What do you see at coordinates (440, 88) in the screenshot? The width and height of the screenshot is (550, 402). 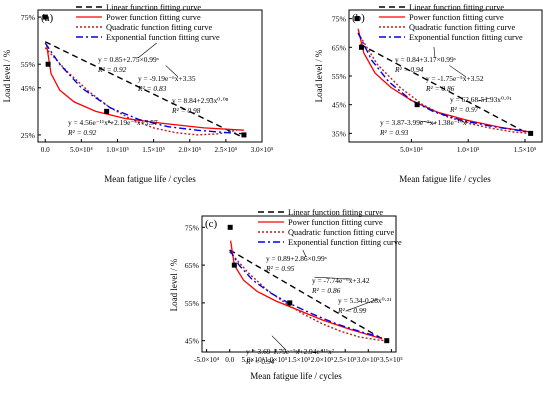 I see `fit-r-squared: R² = 0.86` at bounding box center [440, 88].